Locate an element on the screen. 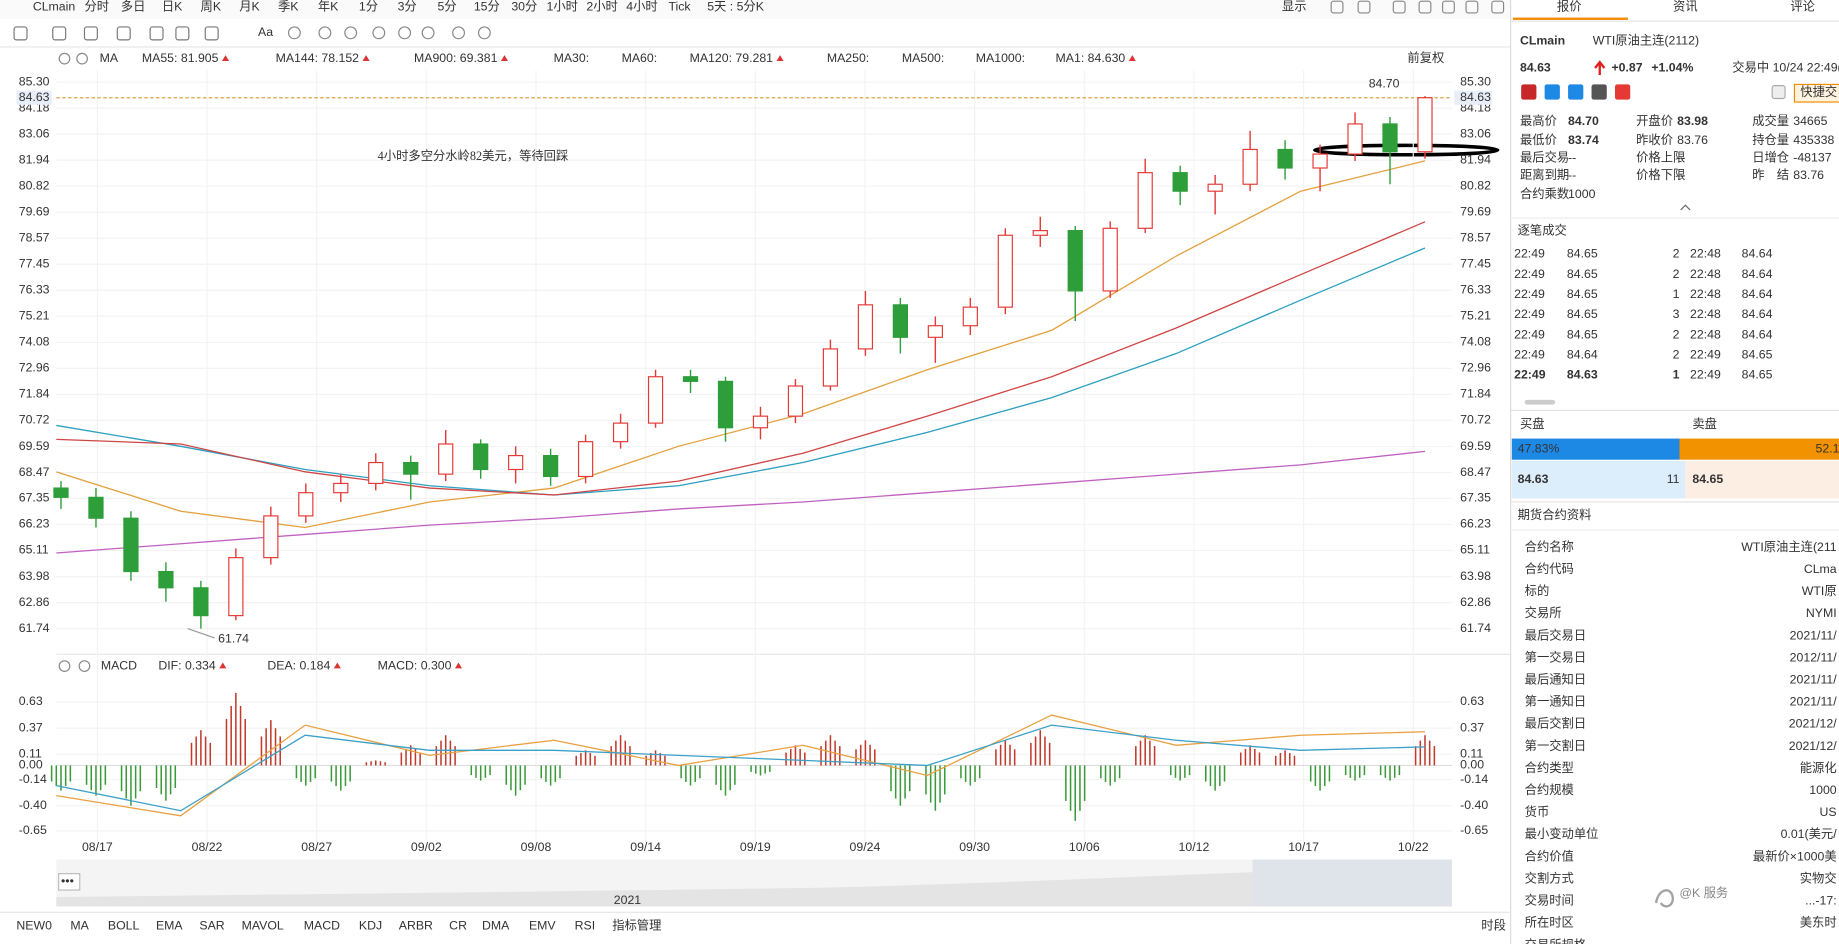 This screenshot has height=944, width=1839. ma-line is located at coordinates (741, 502).